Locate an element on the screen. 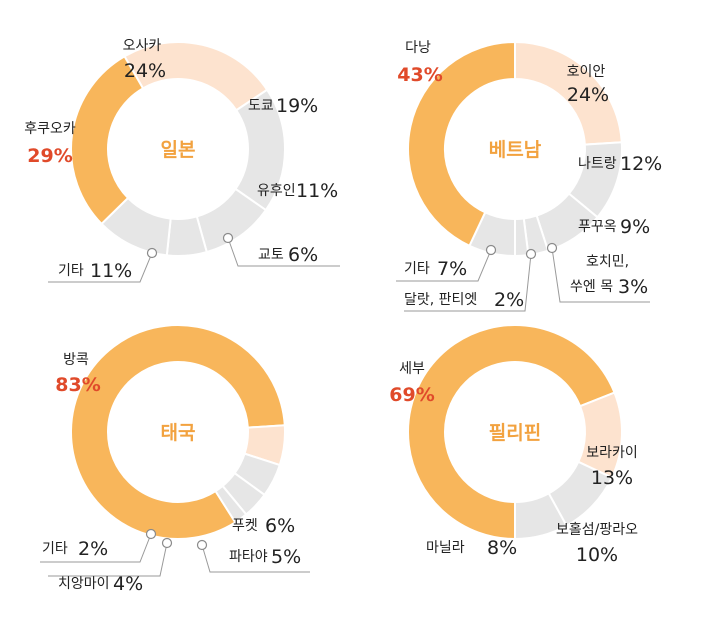  slice-name-label: 도쿄 is located at coordinates (261, 106).